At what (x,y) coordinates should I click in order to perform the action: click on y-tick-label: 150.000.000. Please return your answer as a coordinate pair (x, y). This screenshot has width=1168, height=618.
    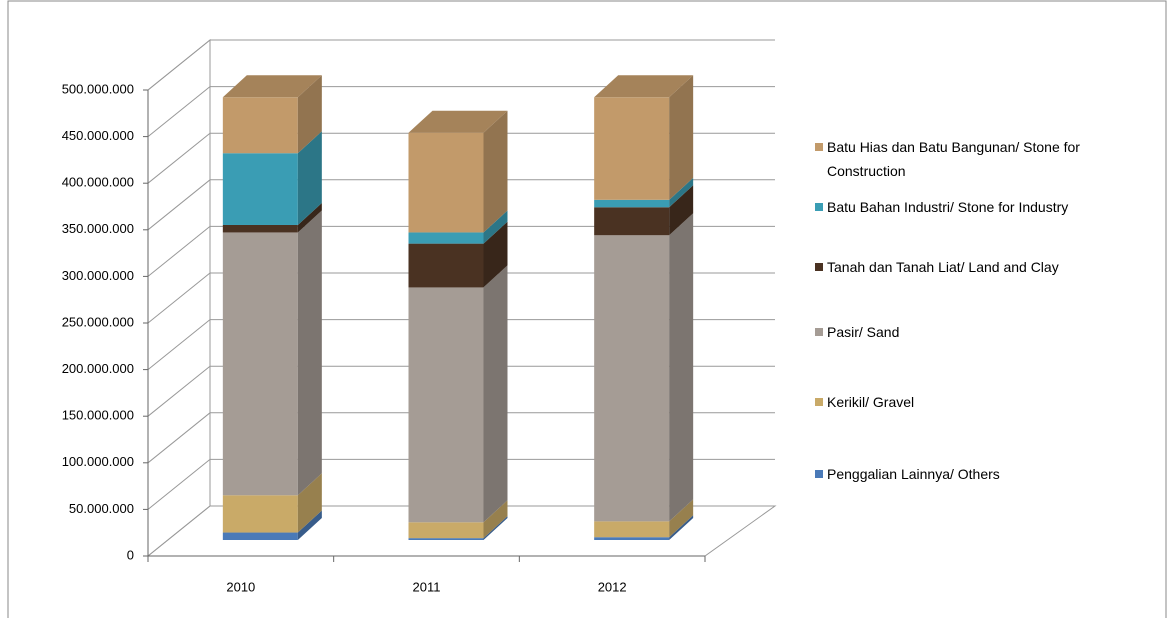
    Looking at the image, I should click on (98, 415).